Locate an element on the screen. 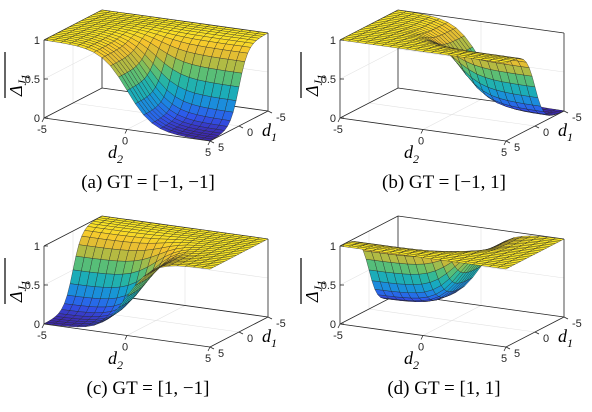 Image resolution: width=592 pixels, height=412 pixels. caption-a: (a) GT = [−1, −1] is located at coordinates (148, 182).